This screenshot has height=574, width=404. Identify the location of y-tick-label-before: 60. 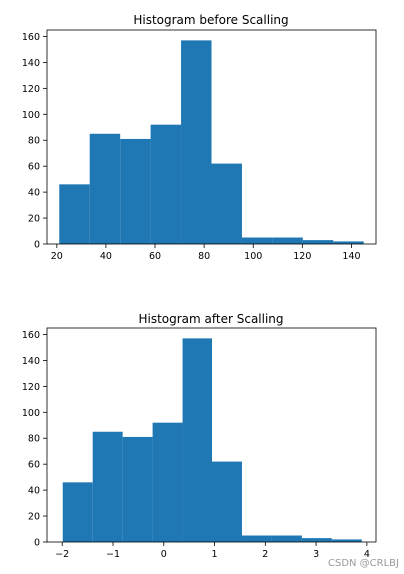
(34, 167).